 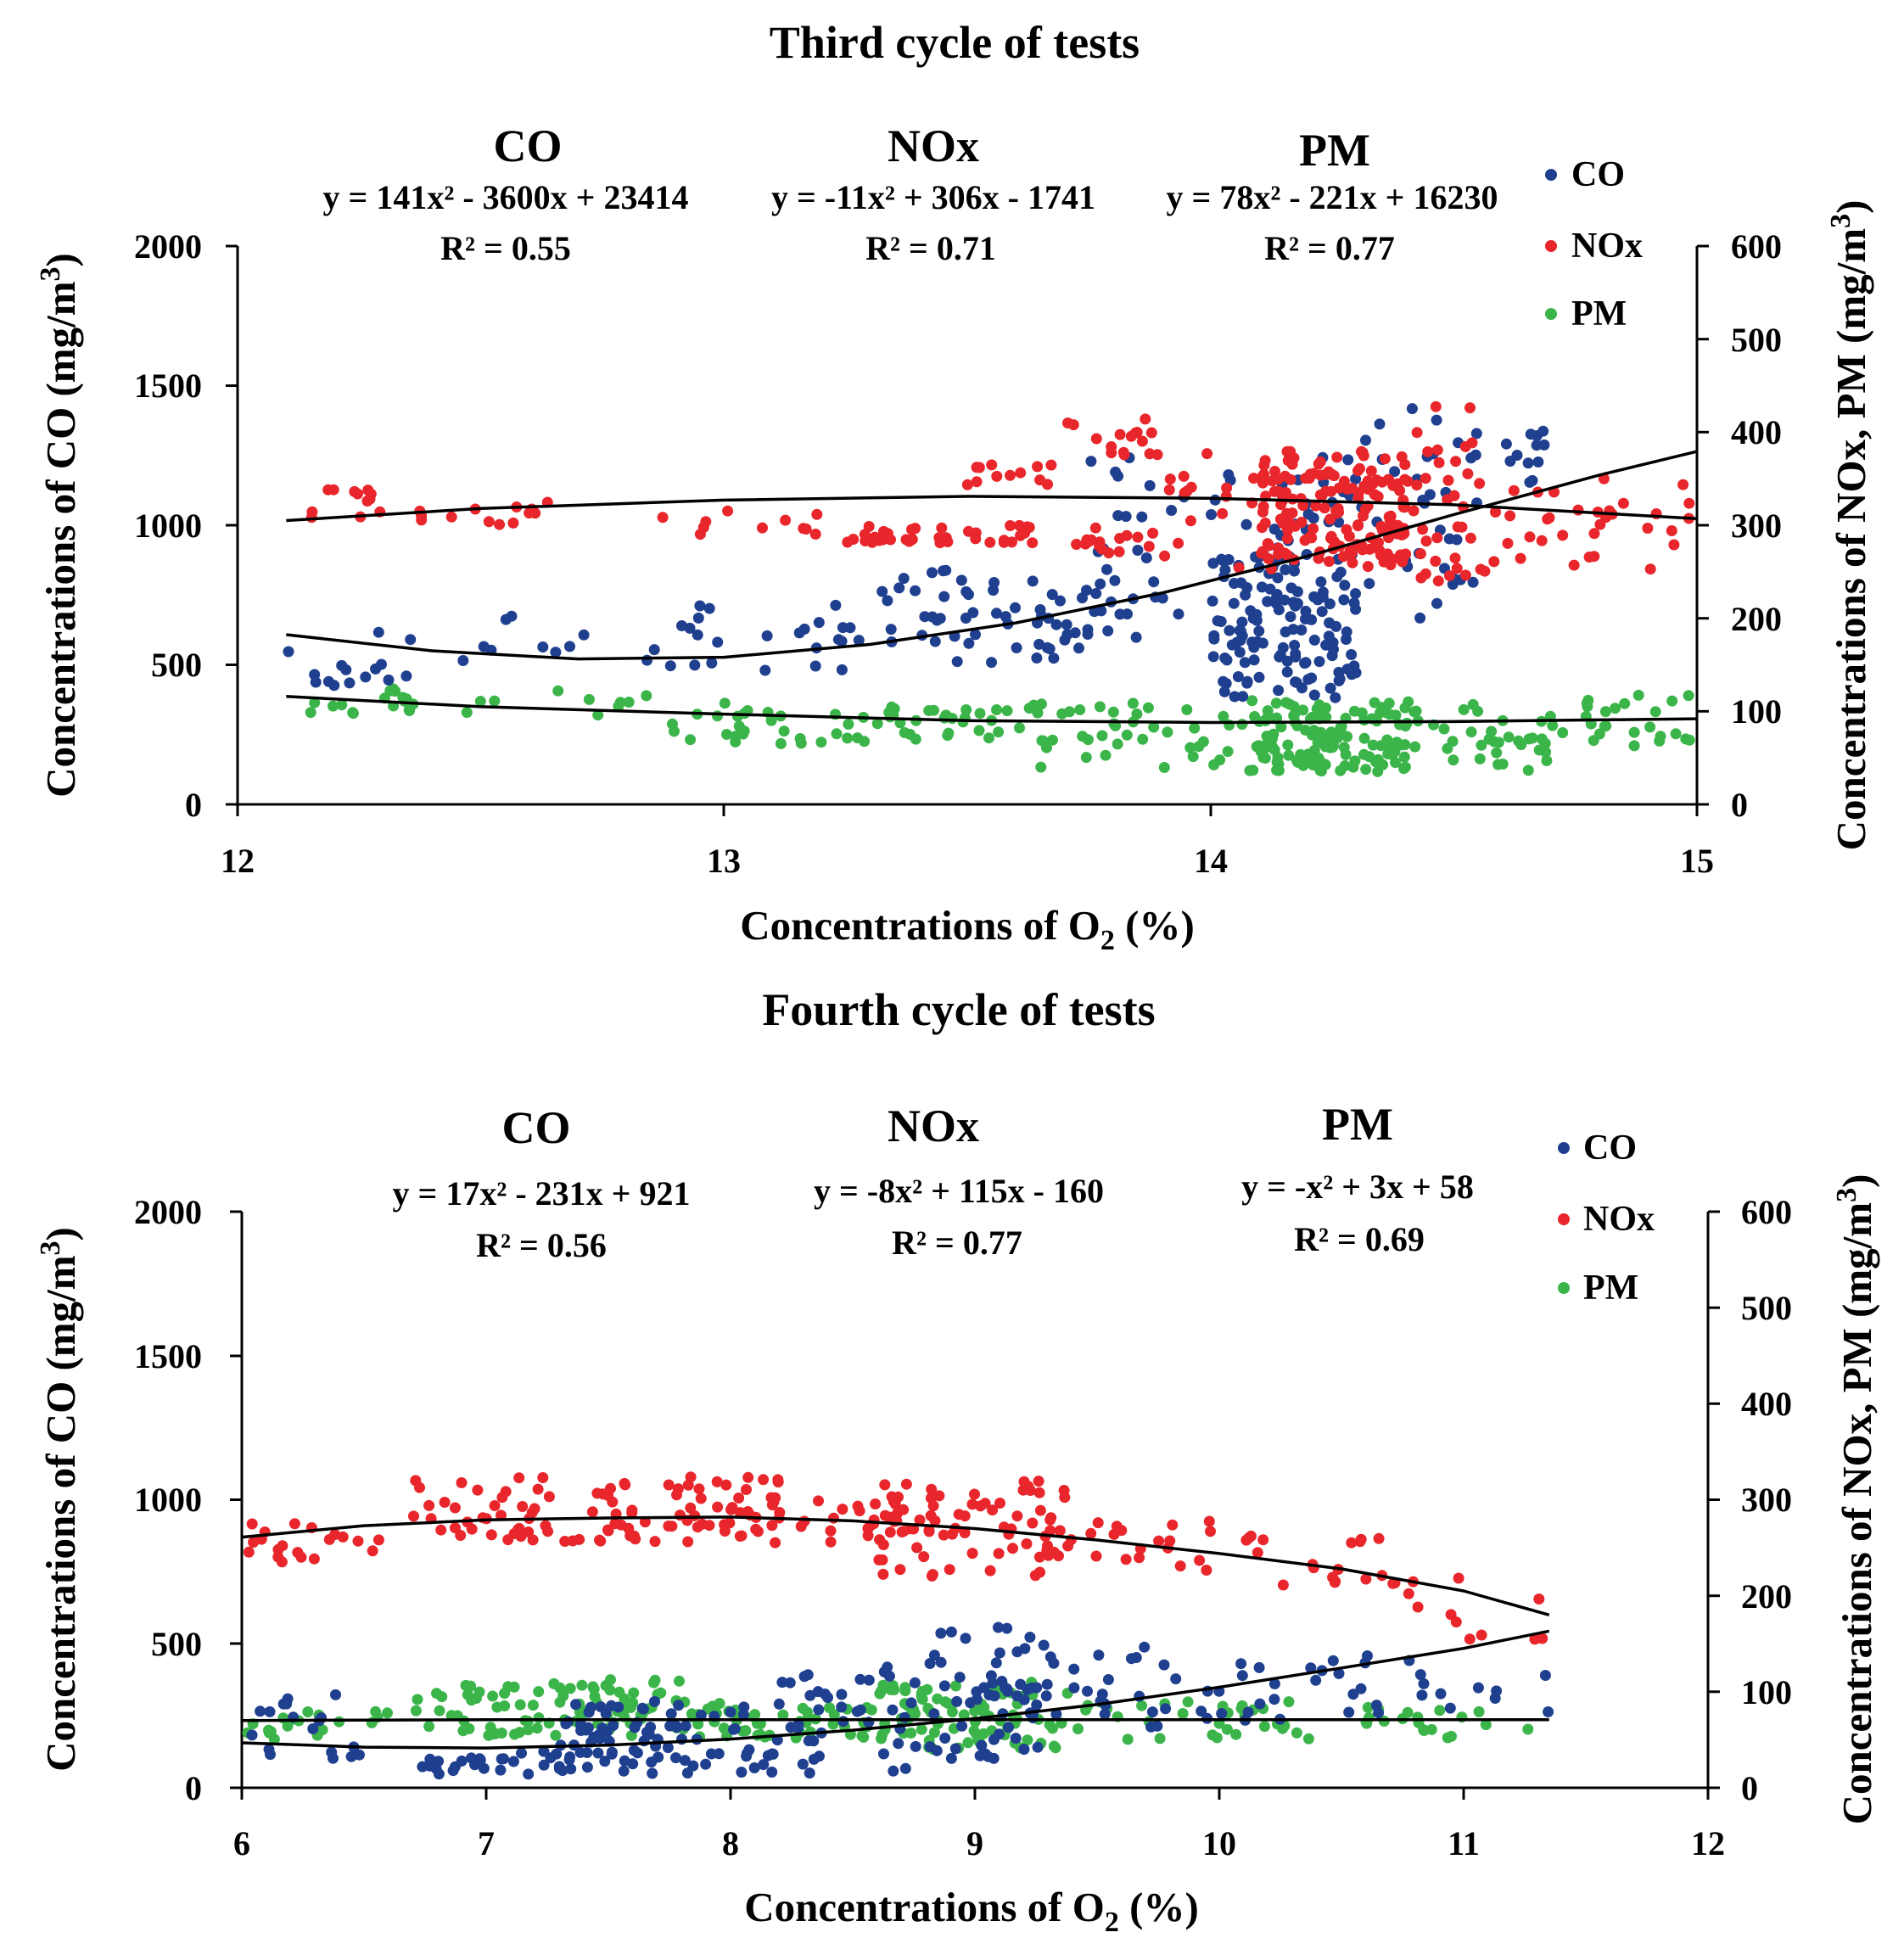 I want to click on y-right-tick-label: 500, so click(x=1766, y=1308).